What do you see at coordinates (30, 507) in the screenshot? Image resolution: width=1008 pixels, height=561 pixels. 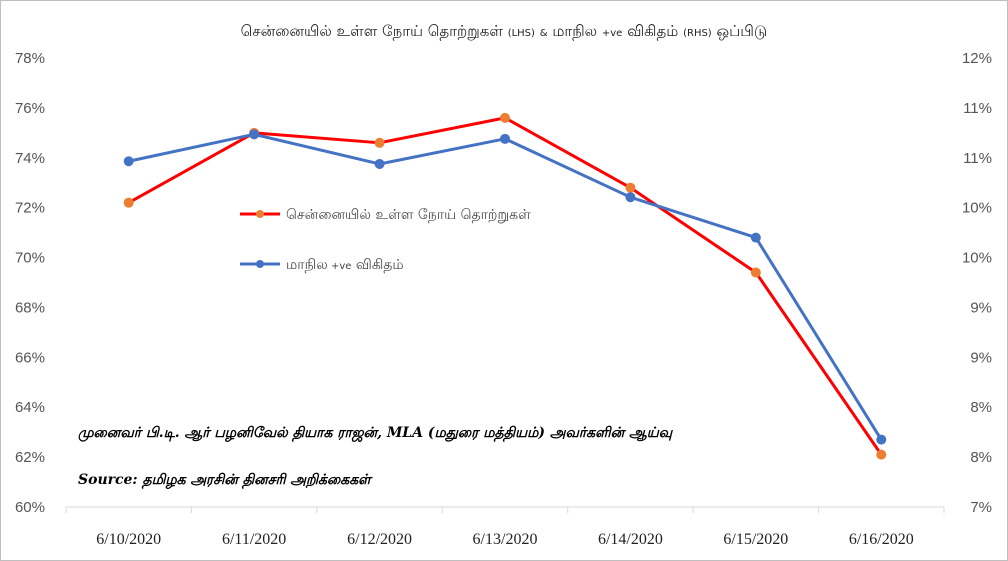 I see `y-left-tick-label: 60%` at bounding box center [30, 507].